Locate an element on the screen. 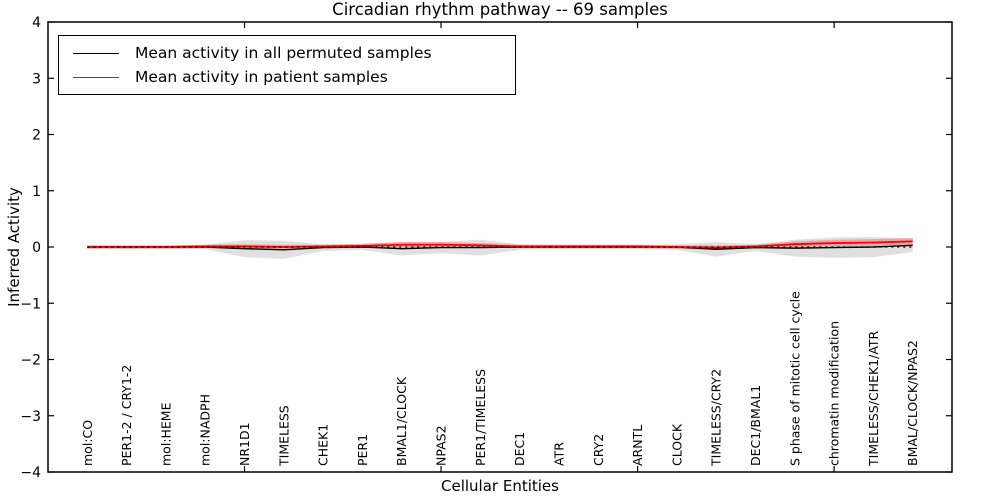 This screenshot has height=500, width=1000. x-category-label: TIMELESS/CHEK1/ATR is located at coordinates (873, 398).